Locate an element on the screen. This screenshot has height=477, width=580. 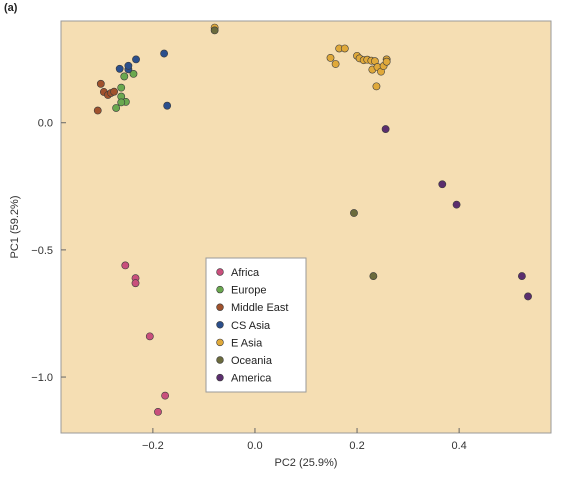
series-cs-asia is located at coordinates (143, 79).